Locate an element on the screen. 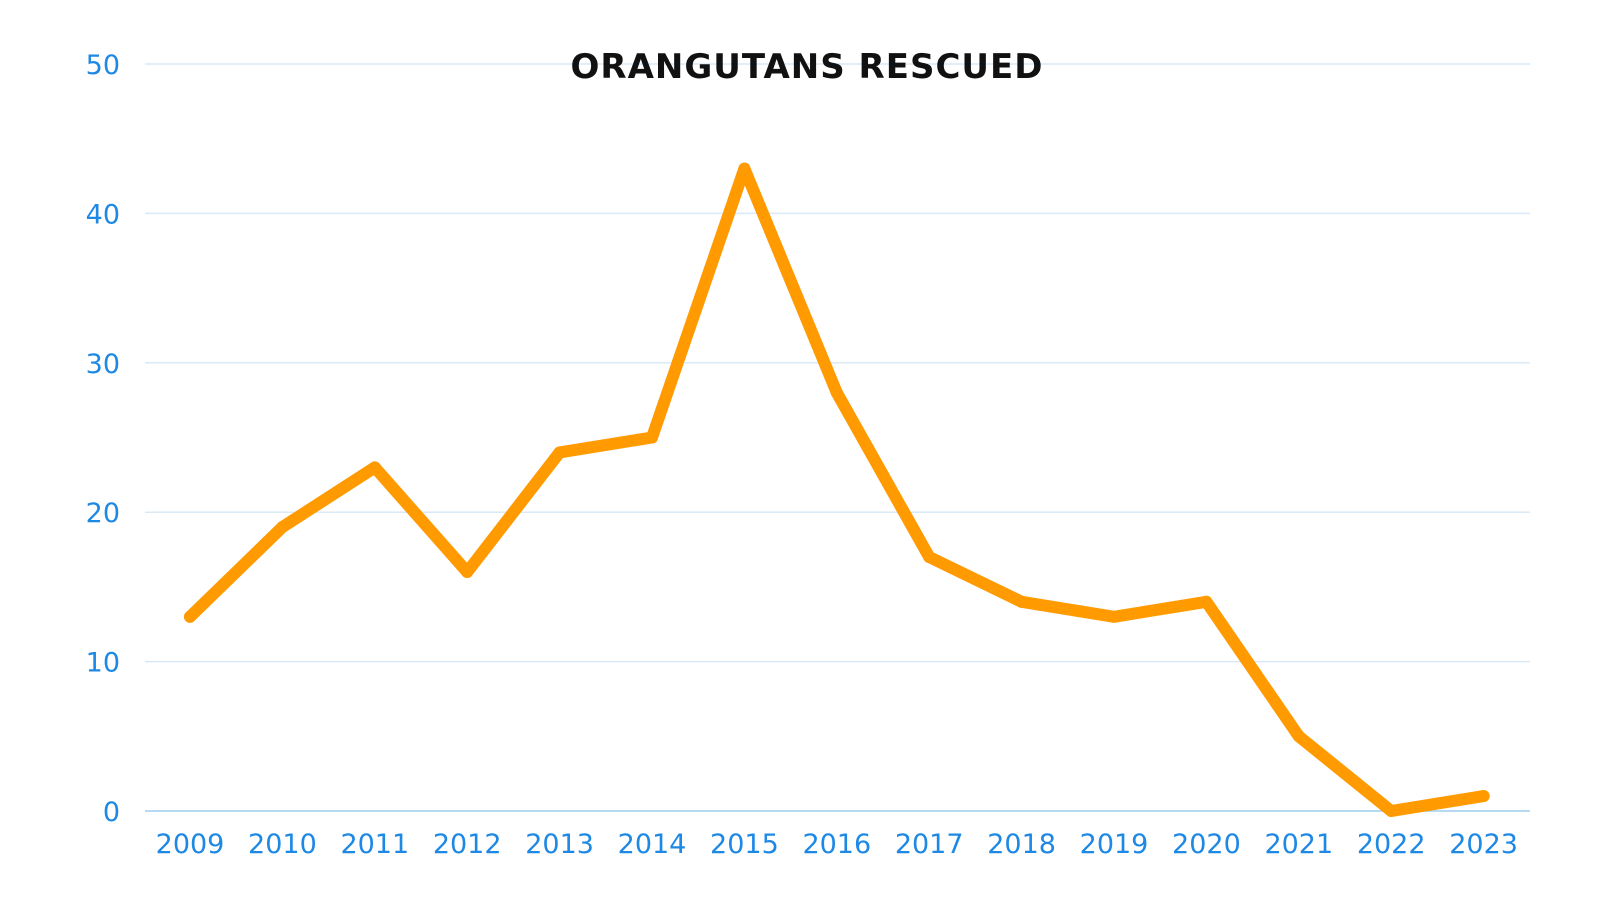 This screenshot has height=900, width=1600. data-point-2013 is located at coordinates (559, 452).